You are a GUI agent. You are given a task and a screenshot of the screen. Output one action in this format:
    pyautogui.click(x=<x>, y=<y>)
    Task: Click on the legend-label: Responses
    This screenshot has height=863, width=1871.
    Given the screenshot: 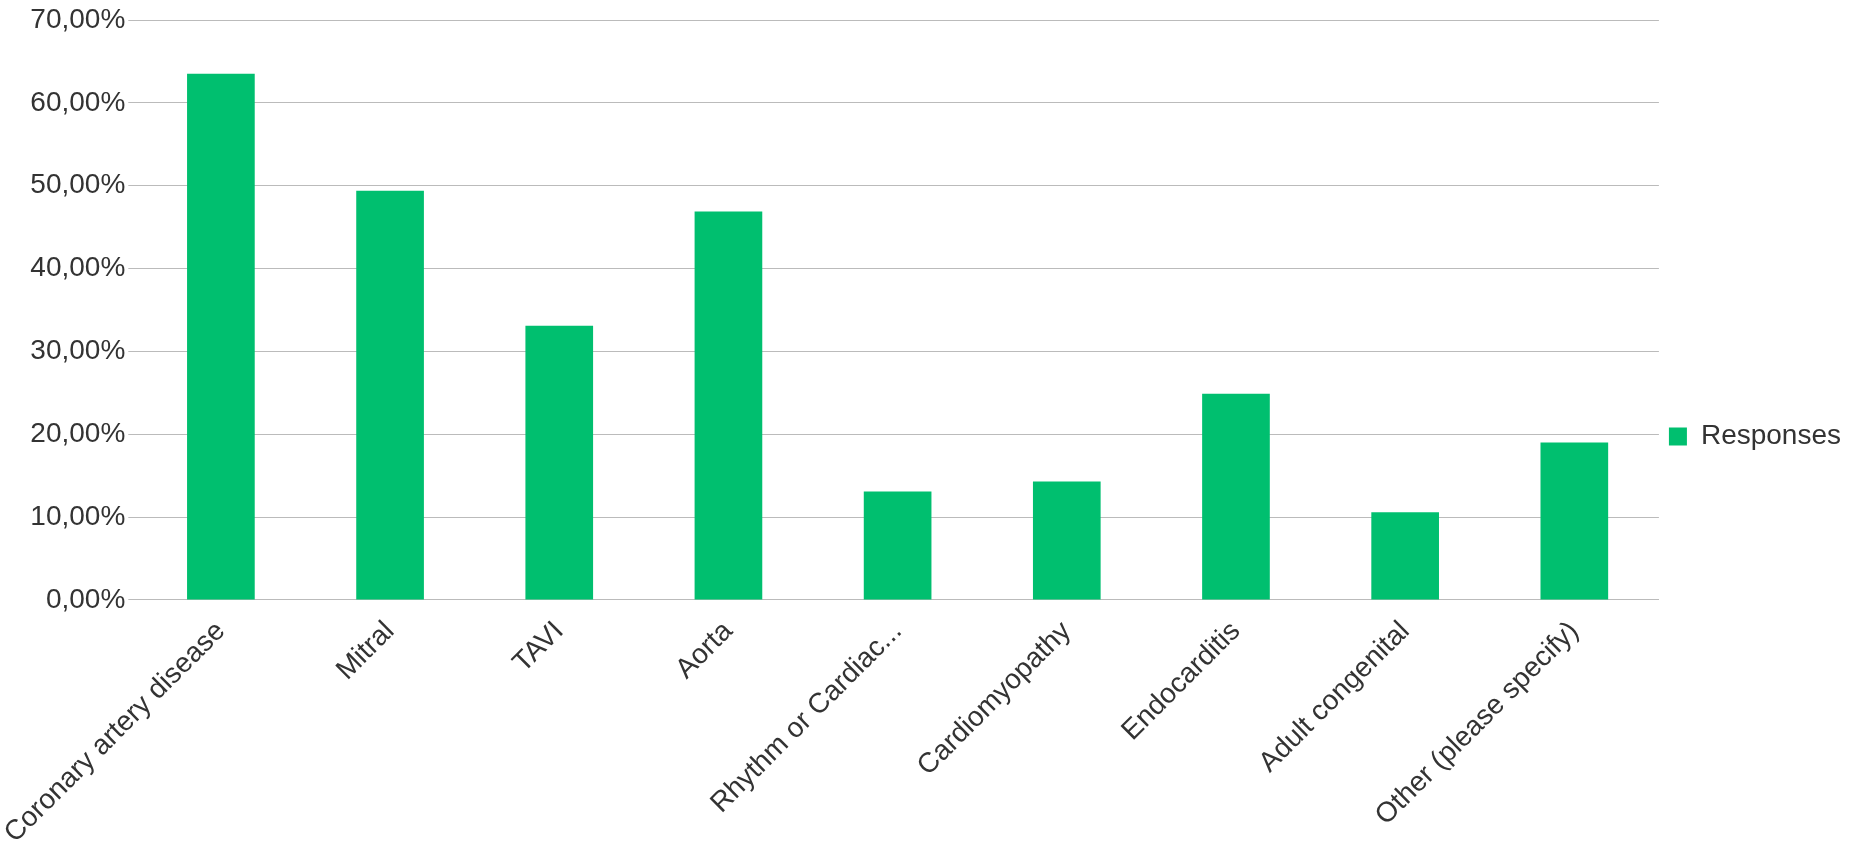 What is the action you would take?
    pyautogui.click(x=1771, y=435)
    